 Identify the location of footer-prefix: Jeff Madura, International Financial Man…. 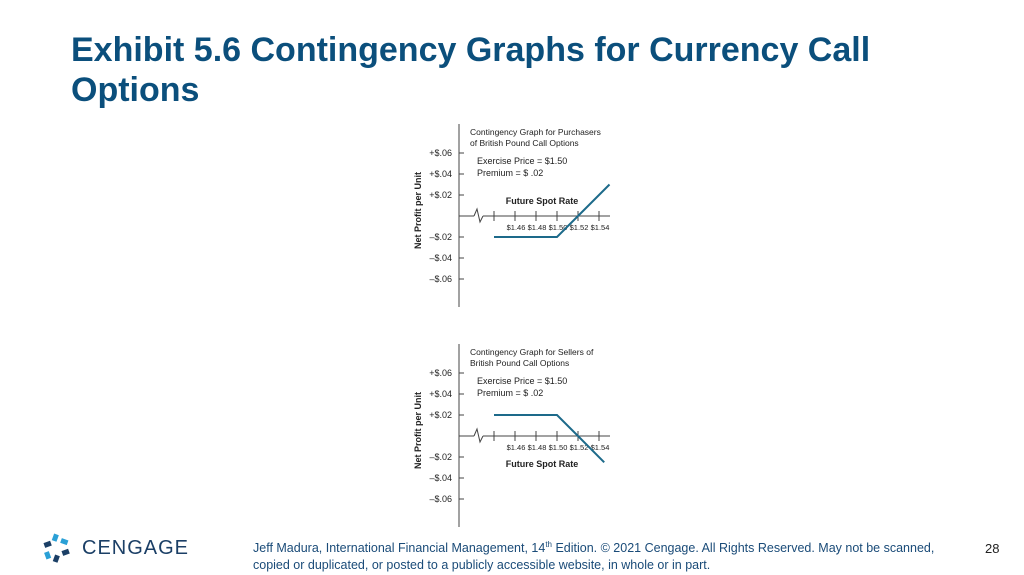
(399, 548).